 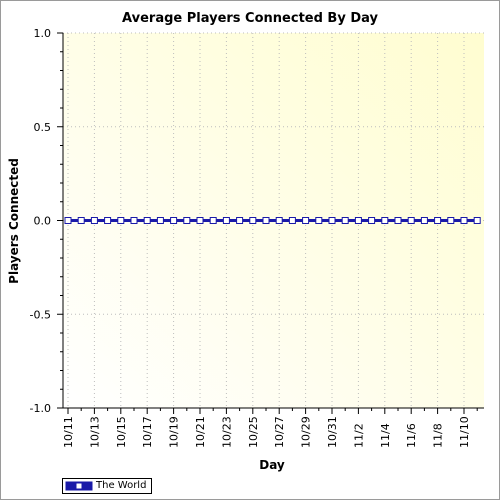 I want to click on x-tick-label: 10/25, so click(x=253, y=432).